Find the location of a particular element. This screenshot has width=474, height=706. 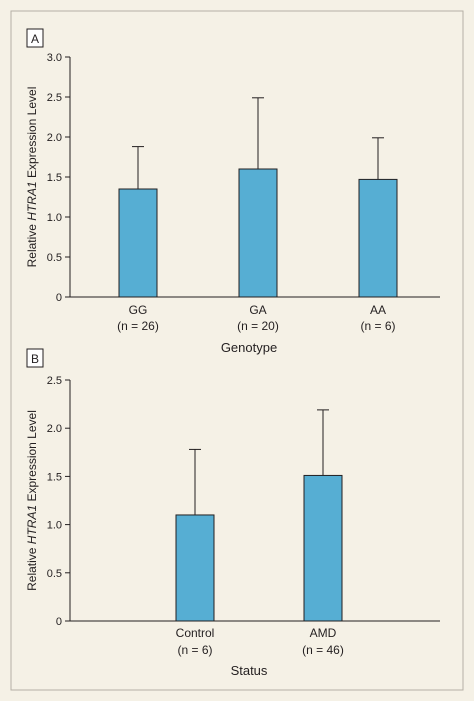

x-tick-note: (n = 26) is located at coordinates (138, 326).